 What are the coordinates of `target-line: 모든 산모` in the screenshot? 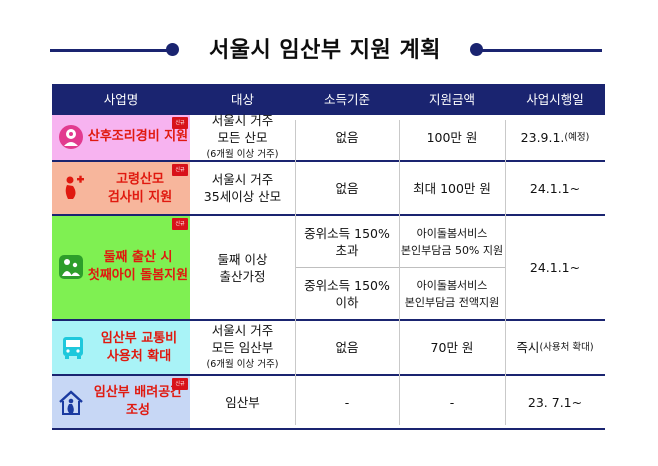 It's located at (242, 137).